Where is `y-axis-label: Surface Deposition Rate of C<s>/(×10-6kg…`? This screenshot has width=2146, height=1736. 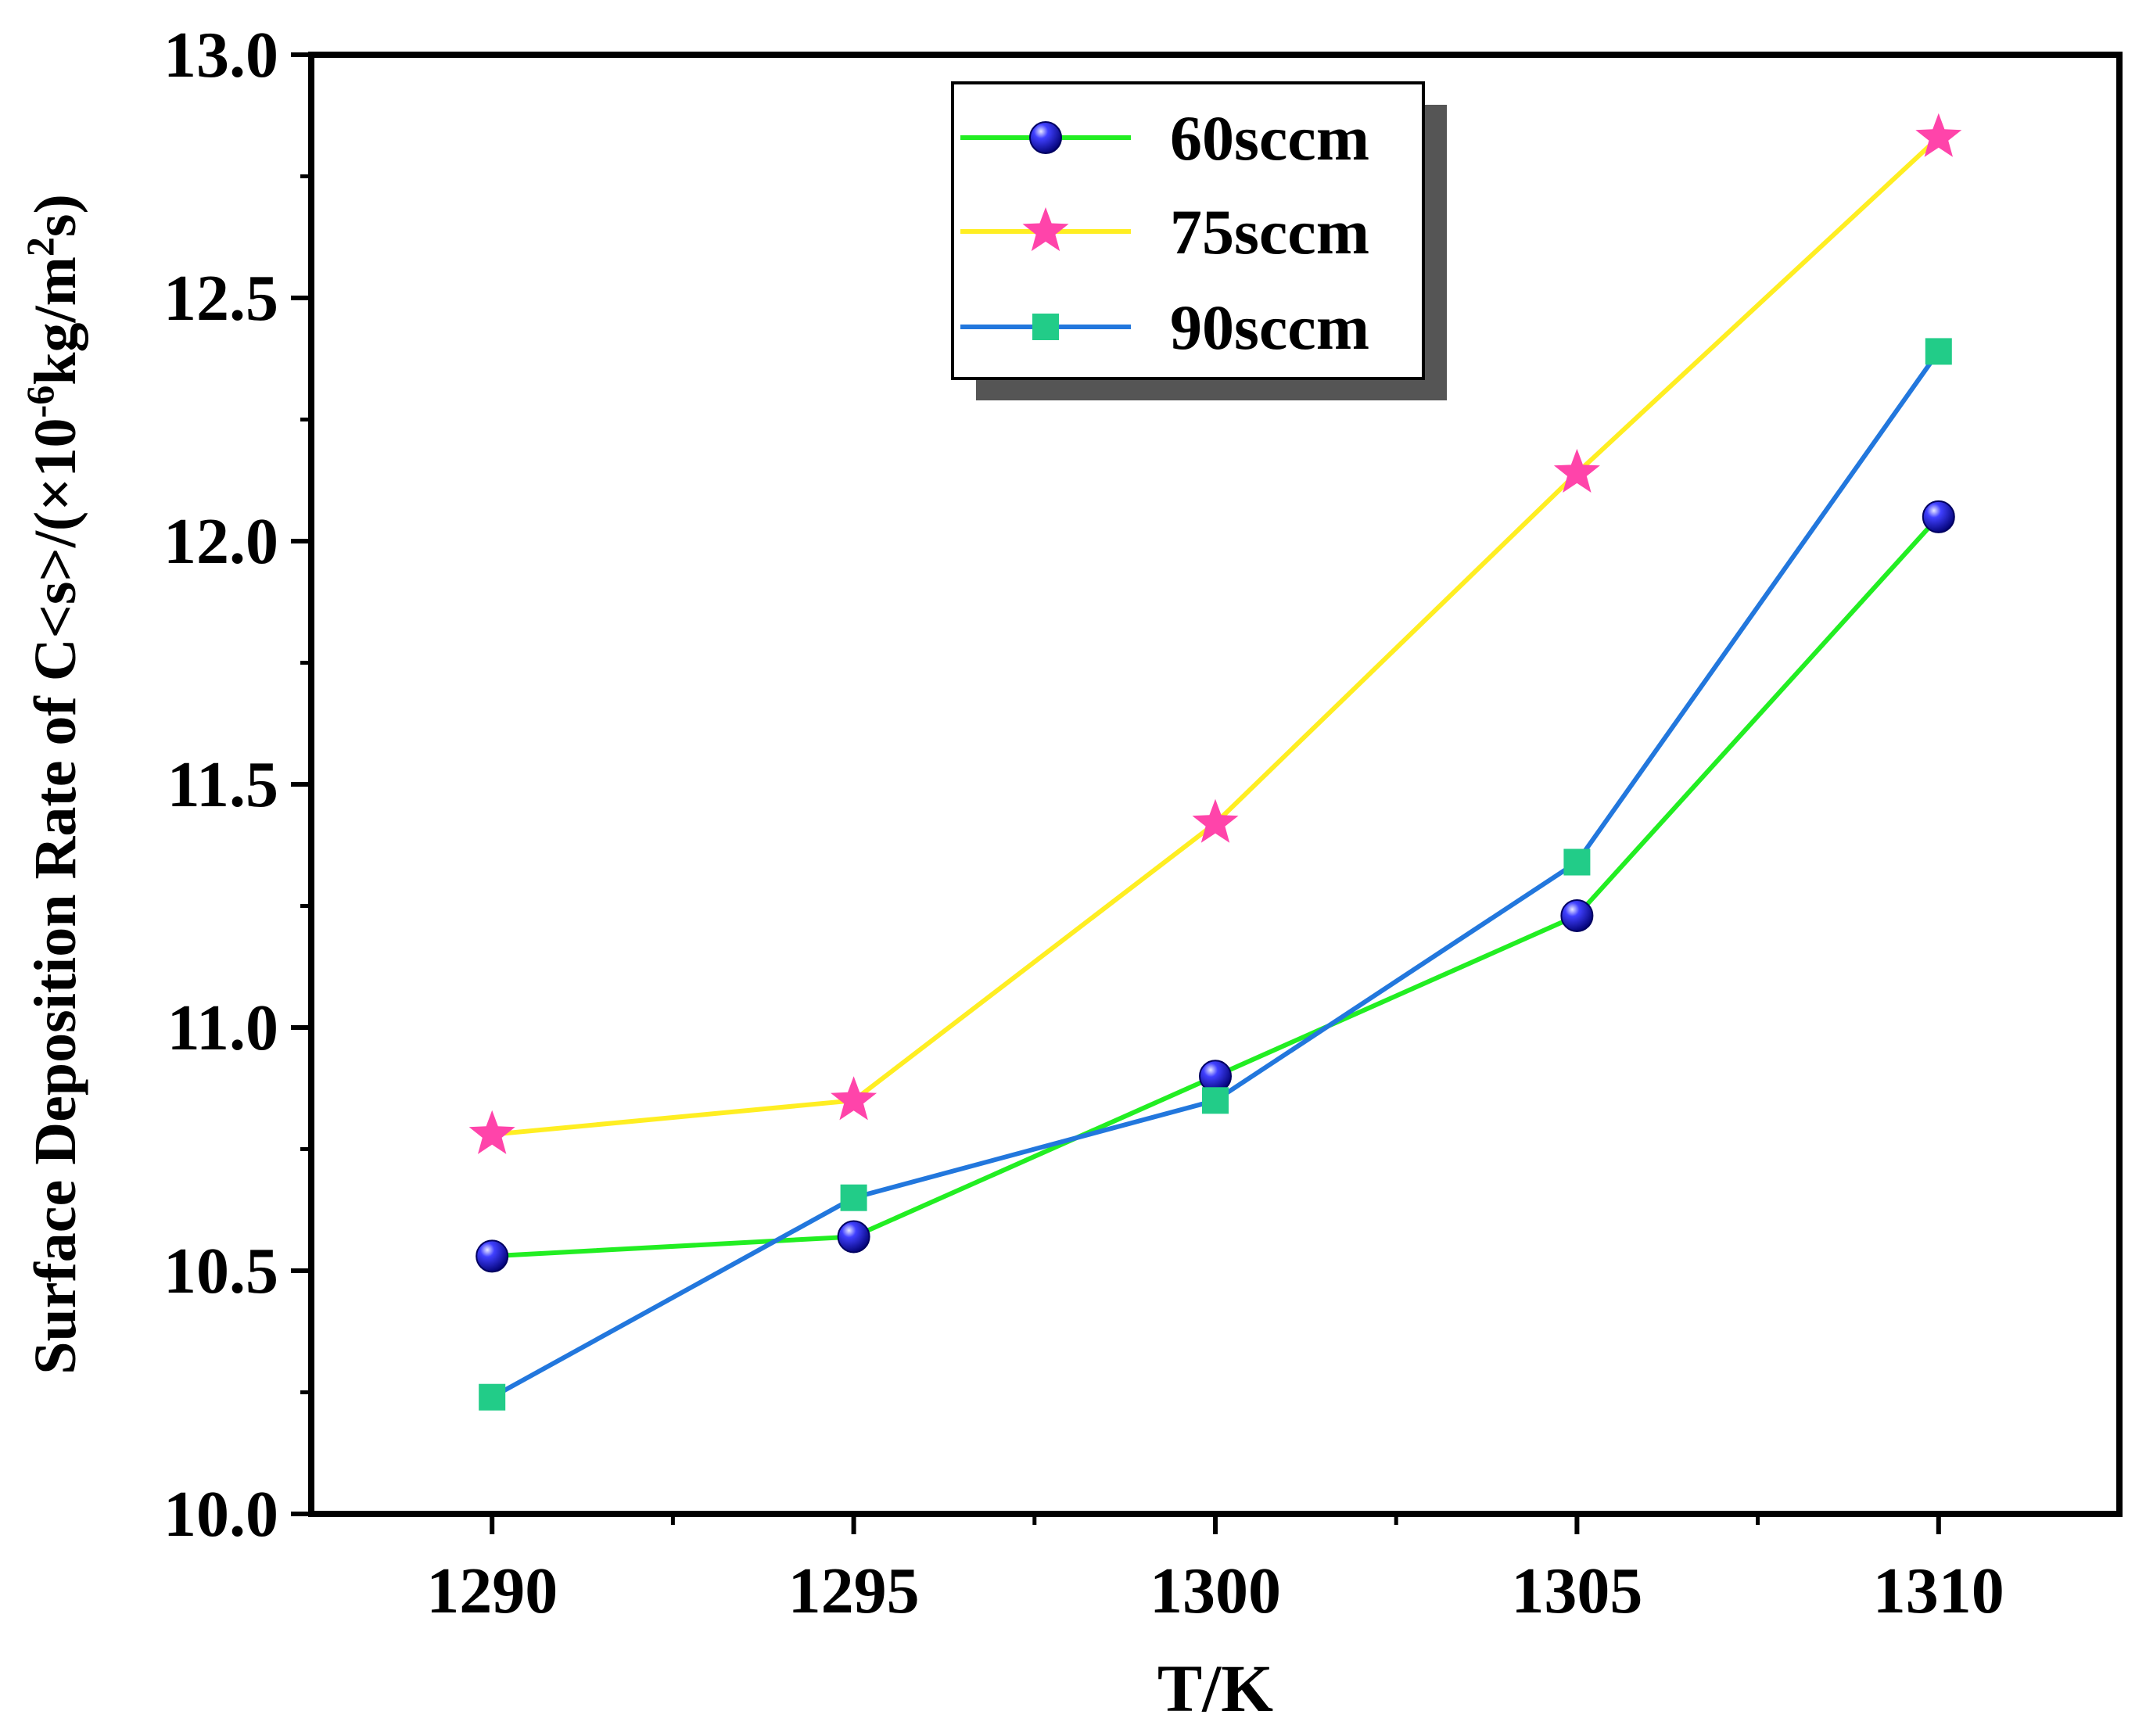 y-axis-label: Surface Deposition Rate of C<s>/(×10-6kg… is located at coordinates (53, 784).